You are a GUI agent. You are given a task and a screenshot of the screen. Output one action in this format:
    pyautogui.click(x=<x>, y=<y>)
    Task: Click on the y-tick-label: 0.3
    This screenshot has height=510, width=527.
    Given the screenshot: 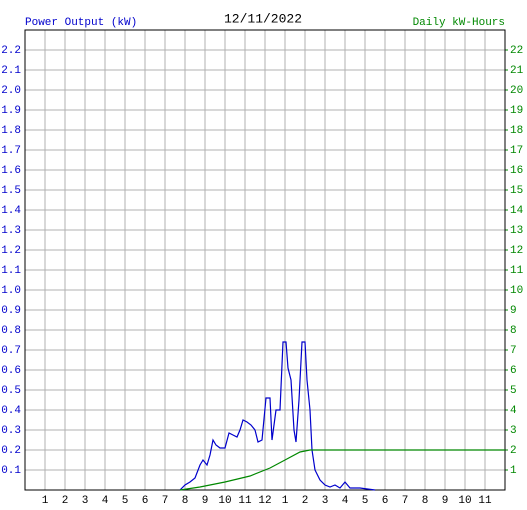 What is the action you would take?
    pyautogui.click(x=11, y=431)
    